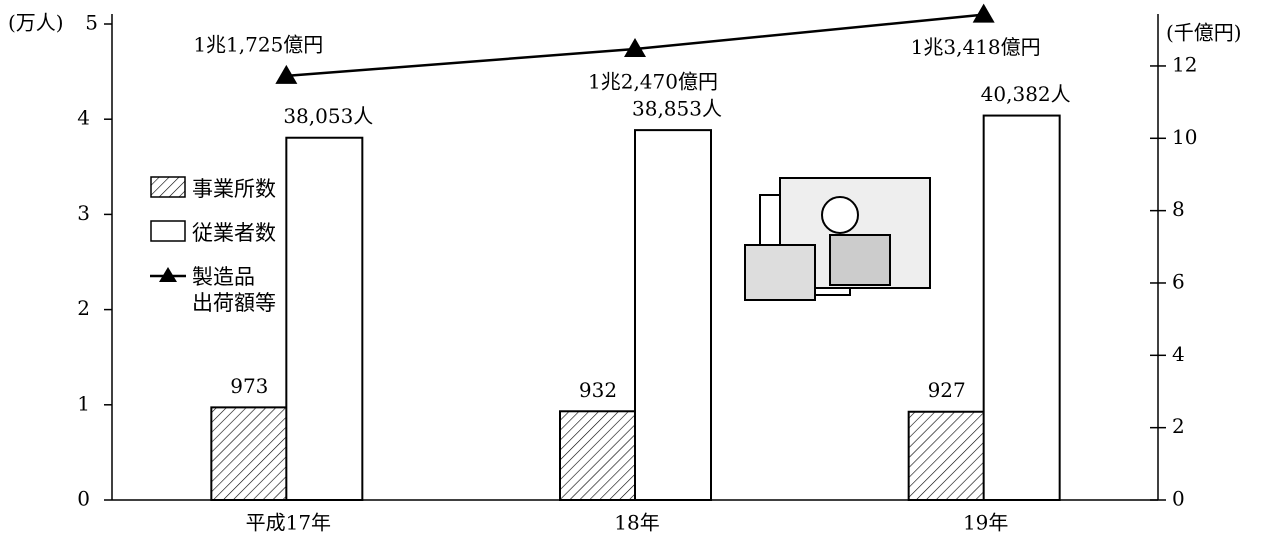  Describe the element at coordinates (83, 213) in the screenshot. I see `y-tick-label: 3` at that location.